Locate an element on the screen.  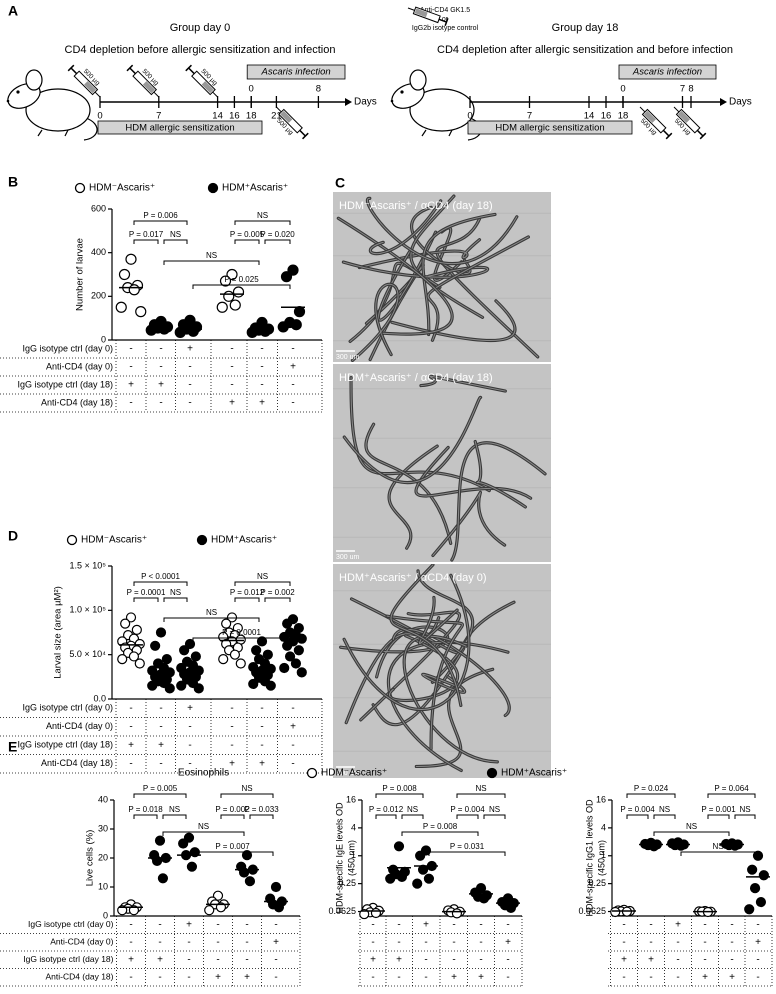
y-tick-label: 0 is located at coordinates (103, 339).